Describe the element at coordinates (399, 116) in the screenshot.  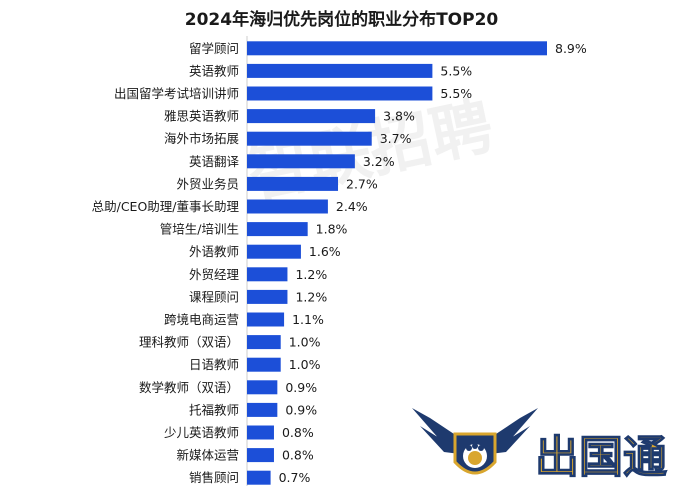
I see `value-label: 3.8%` at that location.